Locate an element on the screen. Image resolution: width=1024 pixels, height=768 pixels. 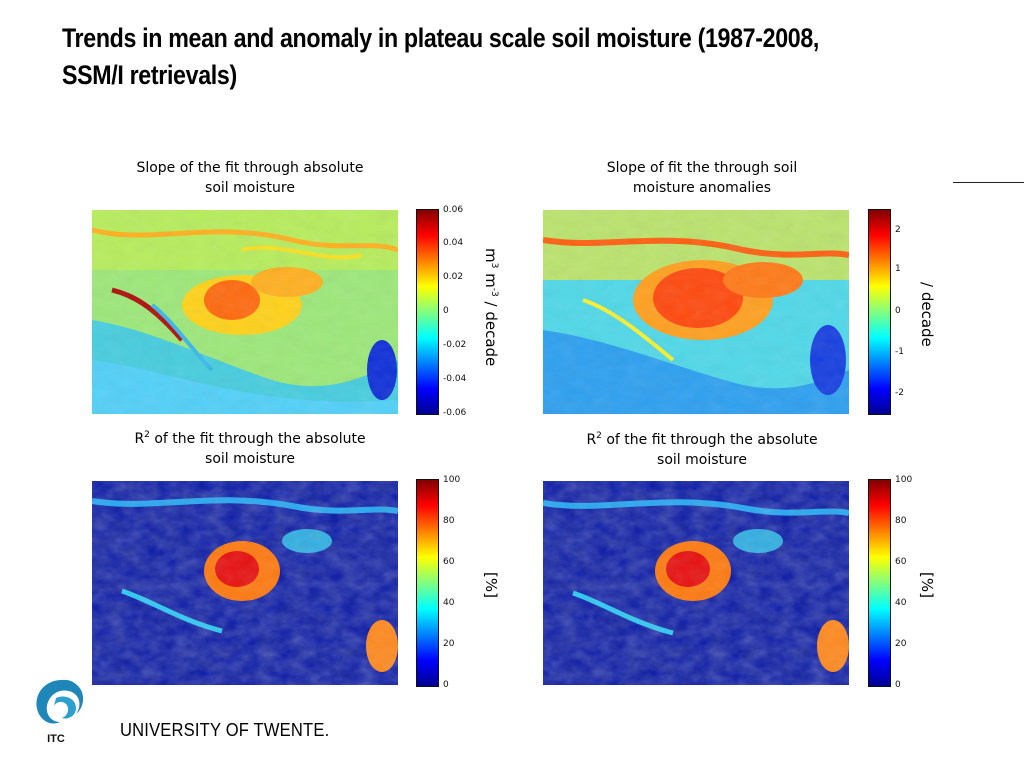
panel-3-title-line1: R2 of the fit through the absolute is located at coordinates (250, 439).